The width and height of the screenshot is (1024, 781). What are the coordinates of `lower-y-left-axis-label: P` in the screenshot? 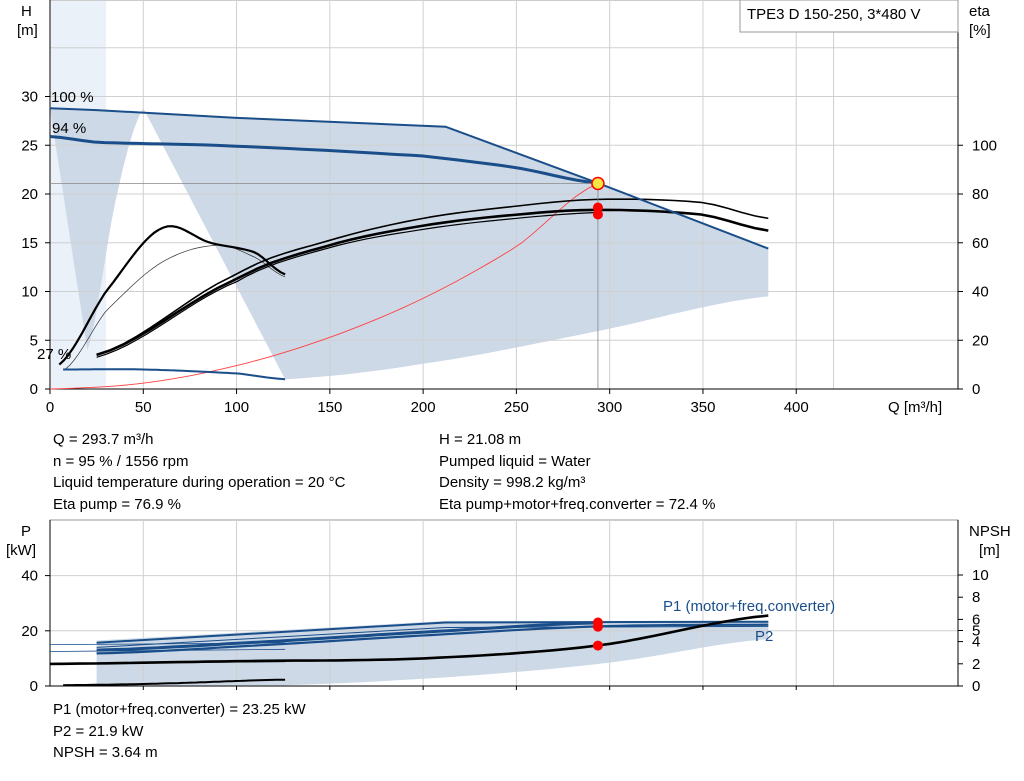 It's located at (26, 531).